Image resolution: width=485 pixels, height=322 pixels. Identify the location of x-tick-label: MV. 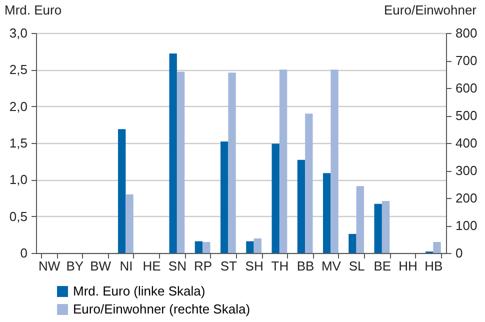
(331, 266).